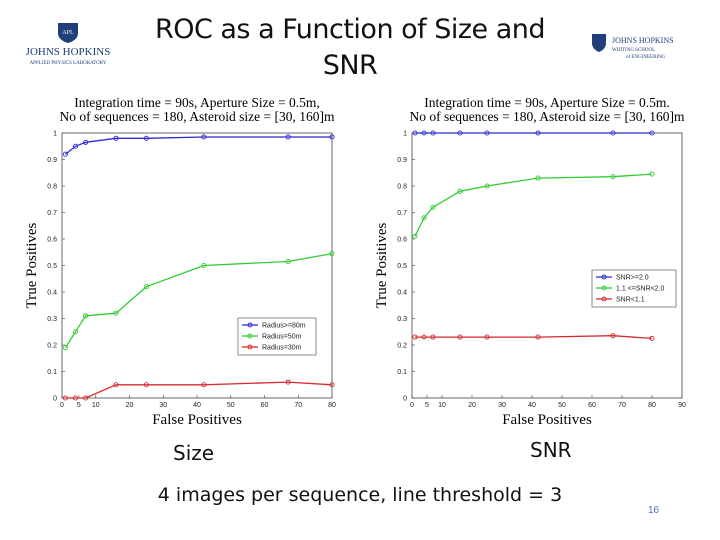 The image size is (720, 540). Describe the element at coordinates (350, 47) in the screenshot. I see `slide-title: ROC as a Function of Size and SNR` at that location.